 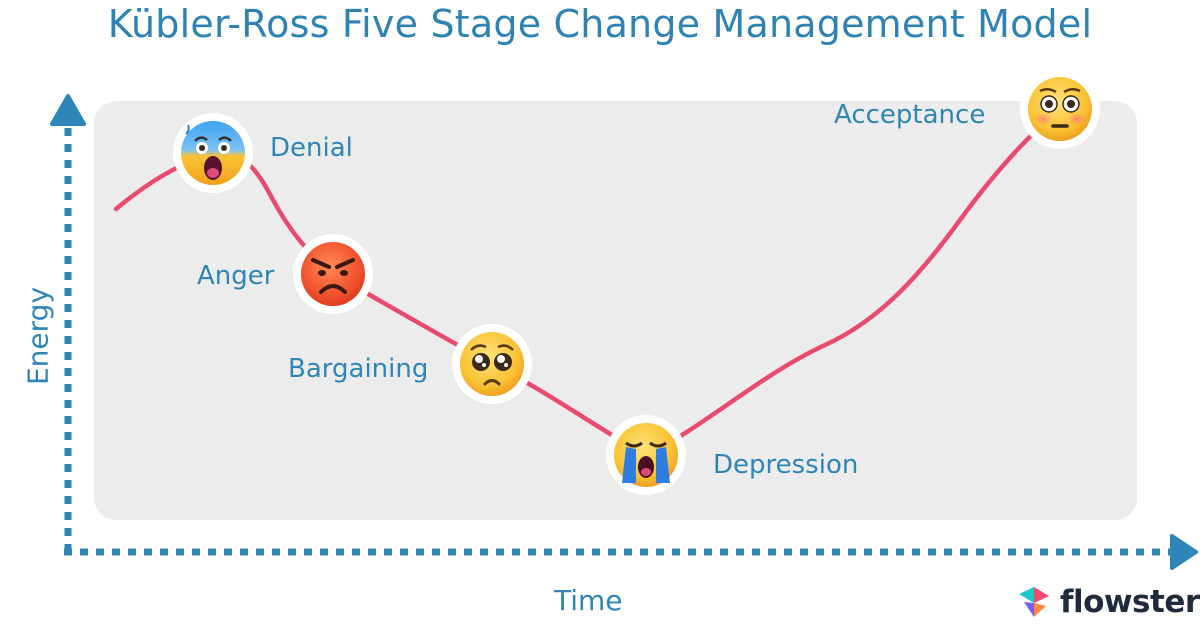 What do you see at coordinates (68, 110) in the screenshot?
I see `y-axis-arrow-icon` at bounding box center [68, 110].